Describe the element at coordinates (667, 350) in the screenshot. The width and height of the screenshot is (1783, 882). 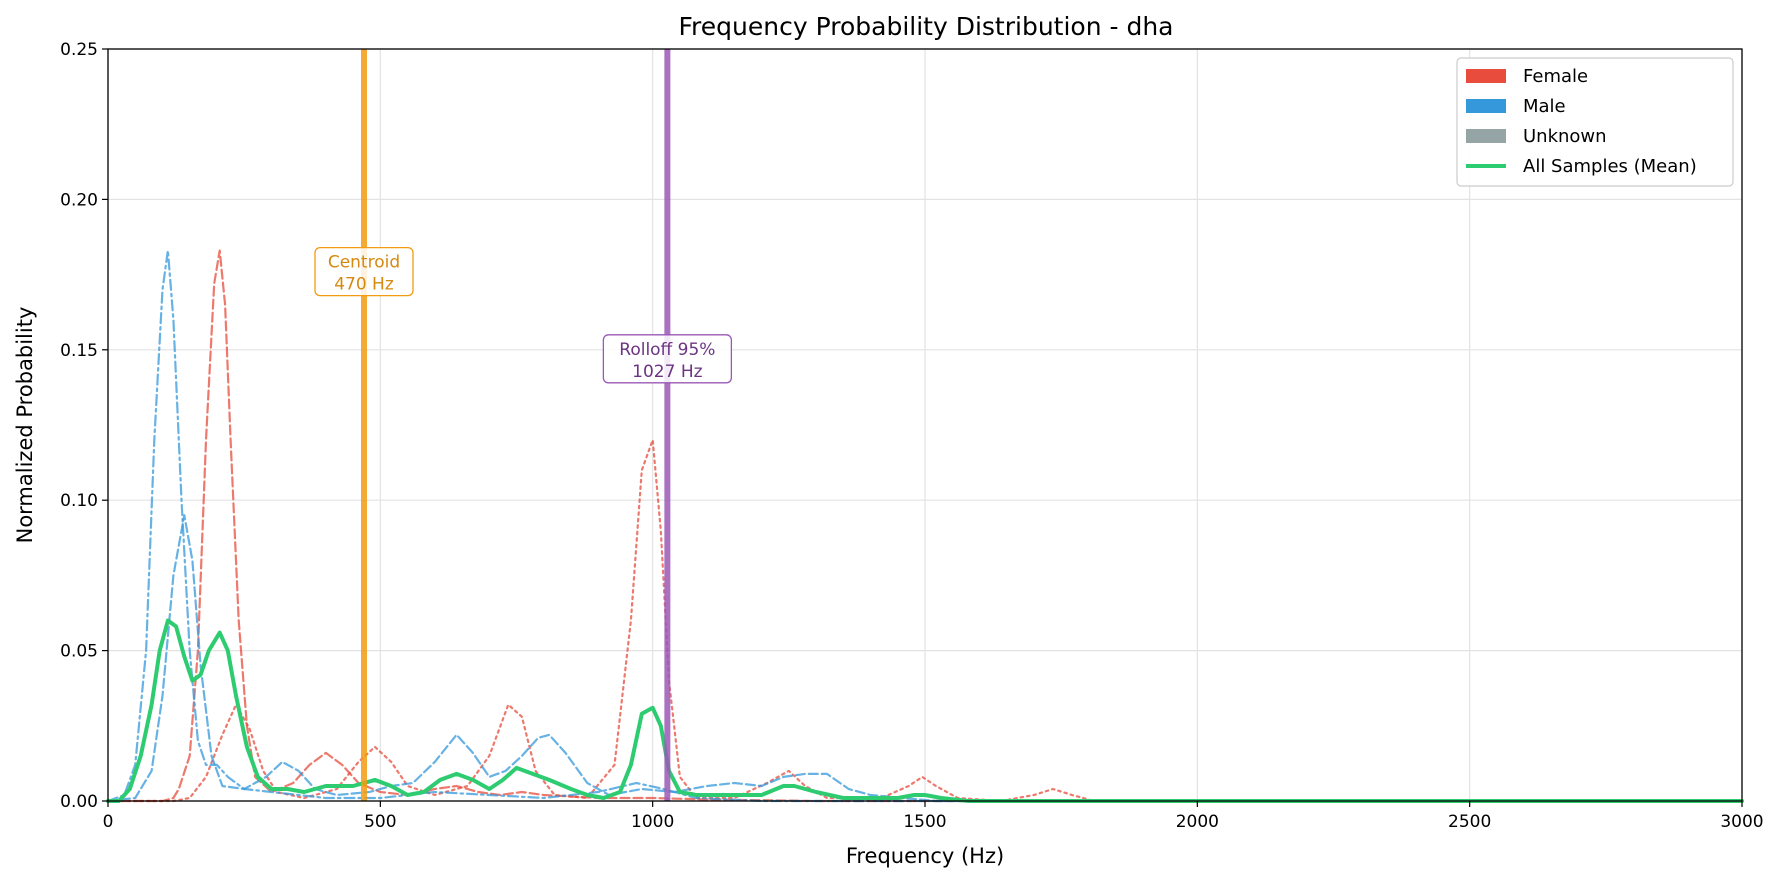
I see `rolloff-label: Rolloff 95%` at that location.